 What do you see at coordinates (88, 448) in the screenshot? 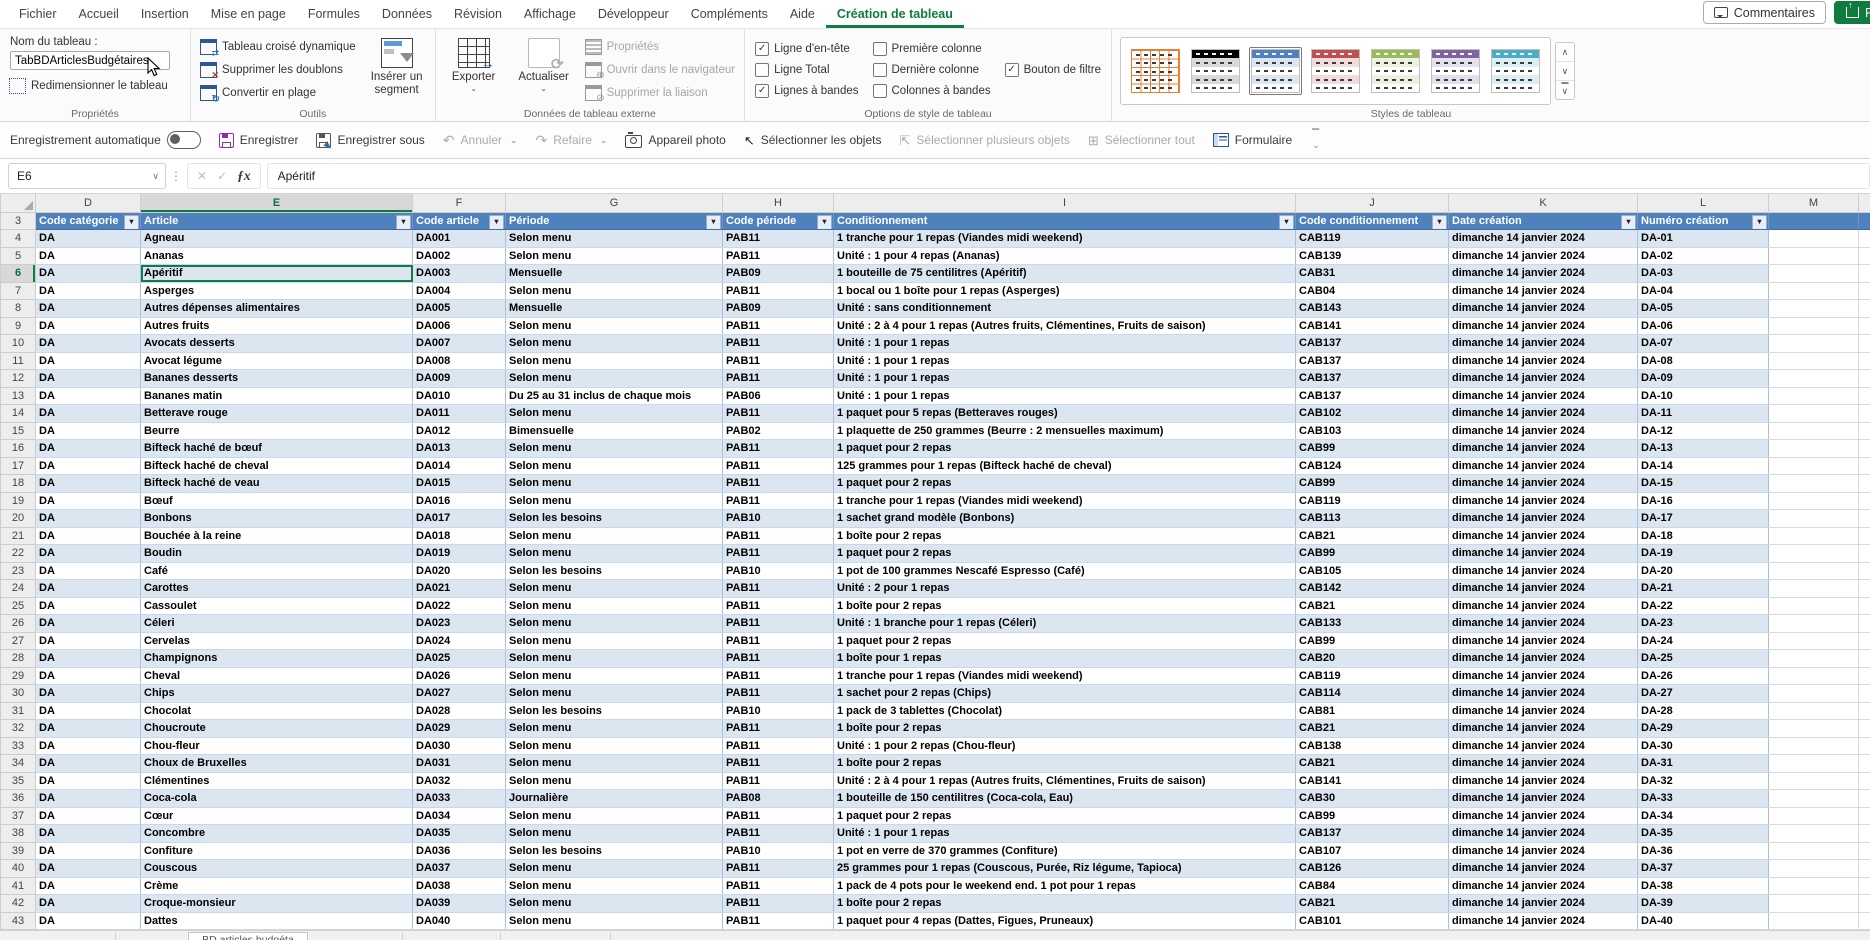
I see `cell-D16: DA` at bounding box center [88, 448].